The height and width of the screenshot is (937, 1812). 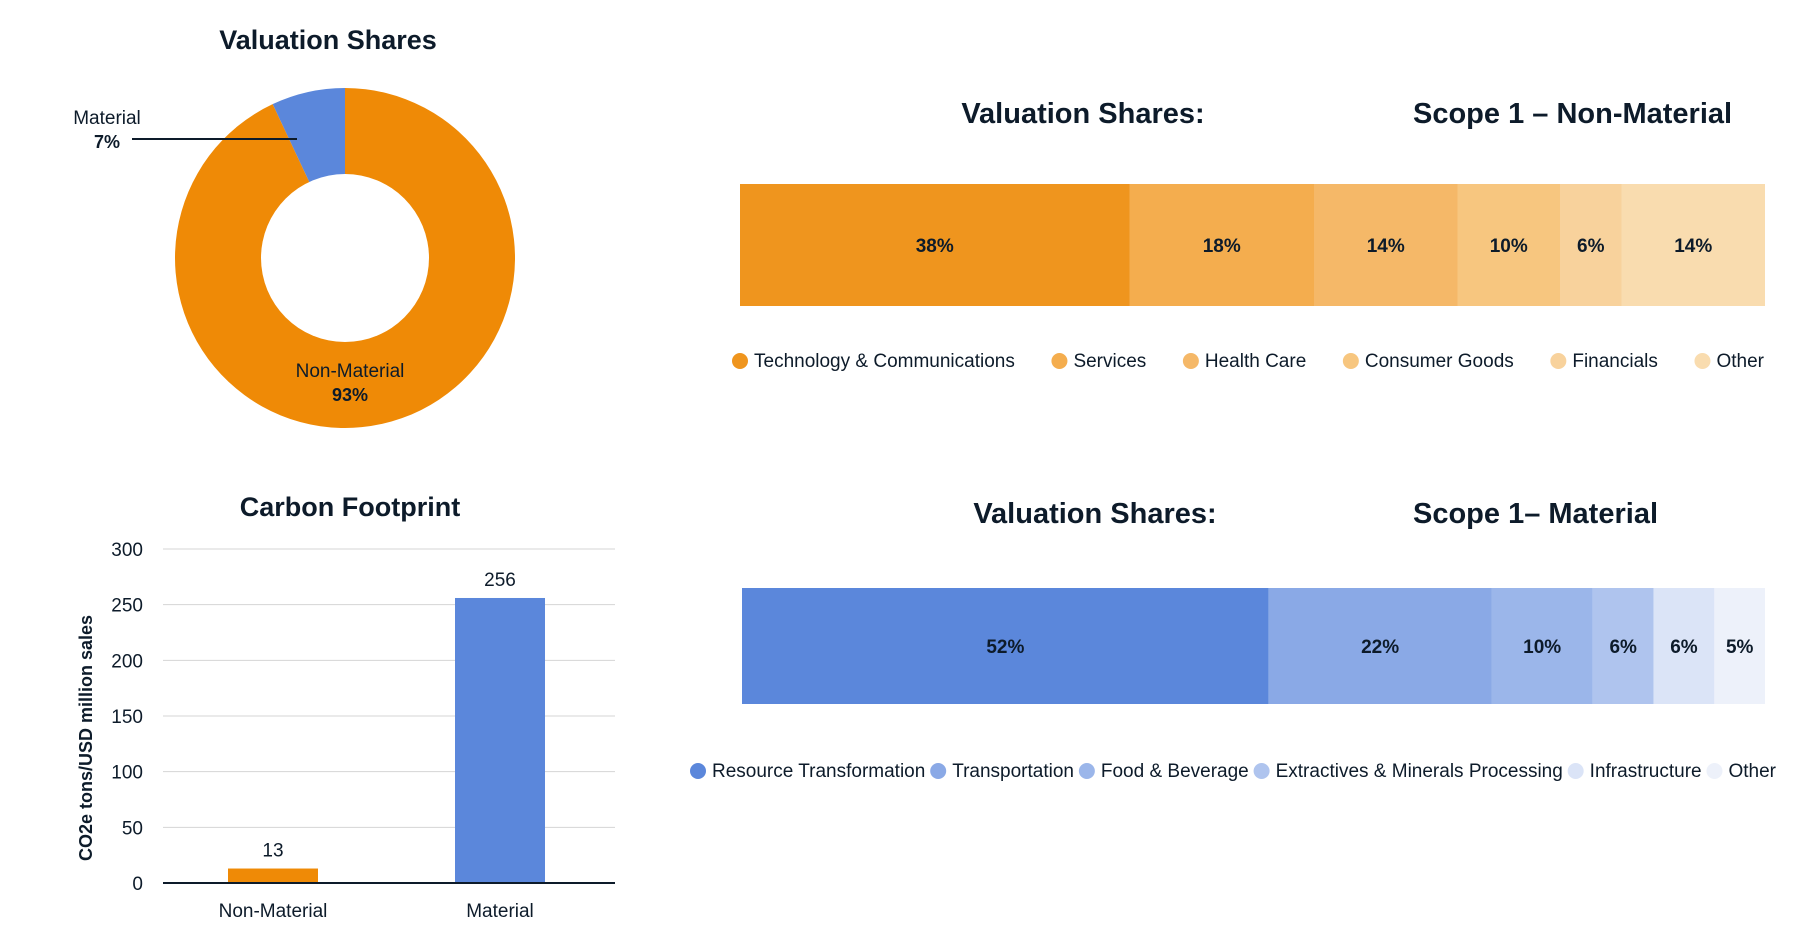 What do you see at coordinates (818, 771) in the screenshot?
I see `legend-label: Resource Transformation` at bounding box center [818, 771].